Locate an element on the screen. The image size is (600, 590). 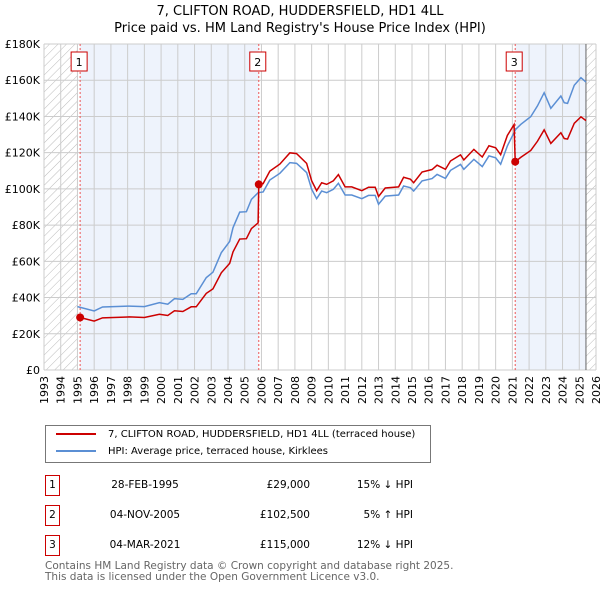
x-tick-label: 2011 is located at coordinates (345, 390).